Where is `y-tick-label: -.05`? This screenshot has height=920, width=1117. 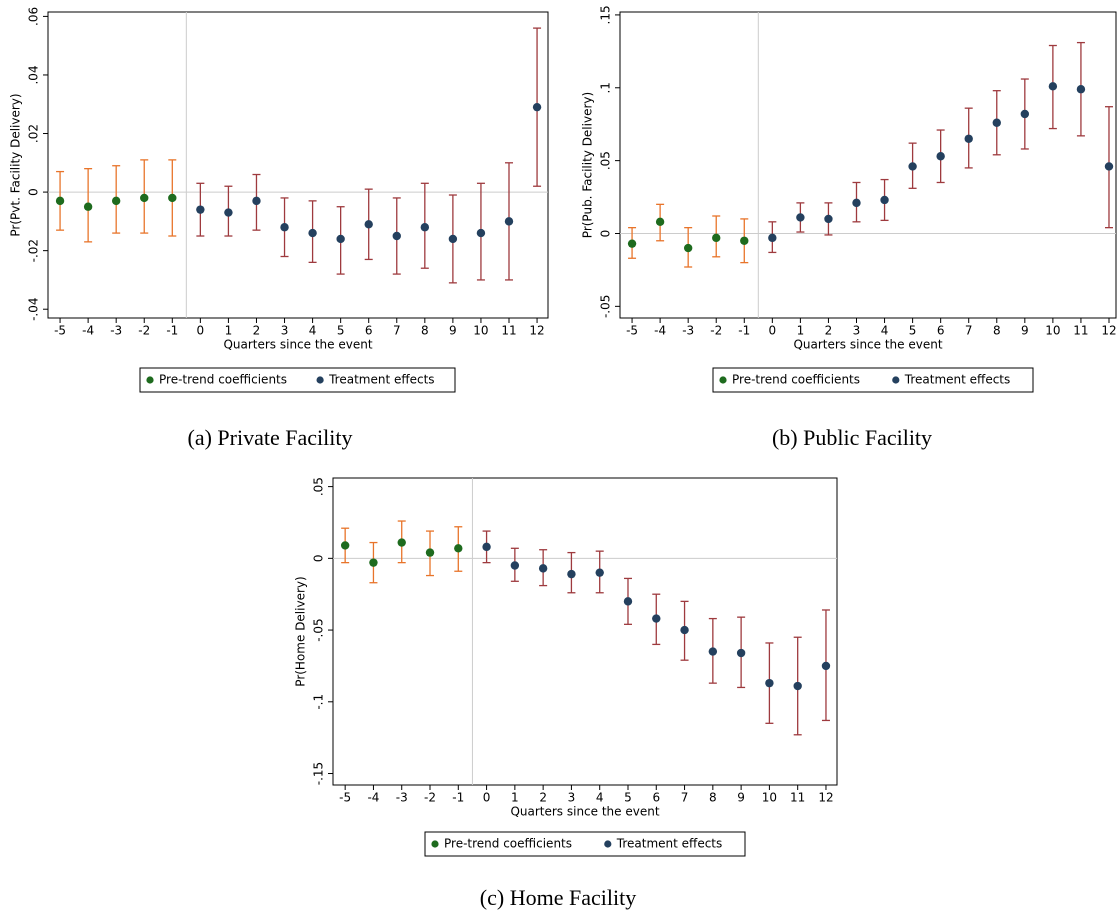
y-tick-label: -.05 is located at coordinates (319, 629).